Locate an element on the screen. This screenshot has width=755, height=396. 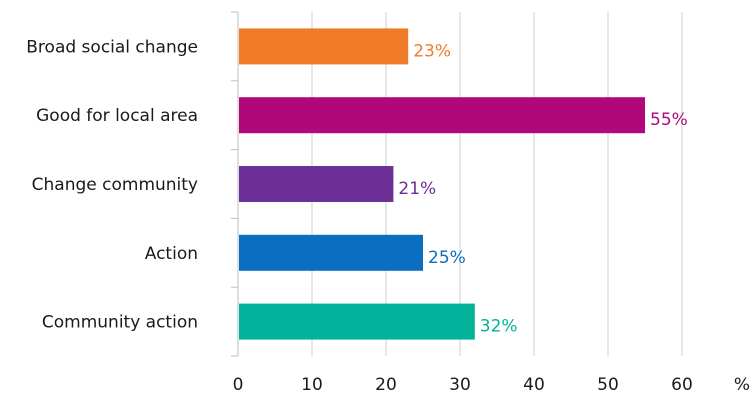
x-tick-label-40: 40 is located at coordinates (534, 385).